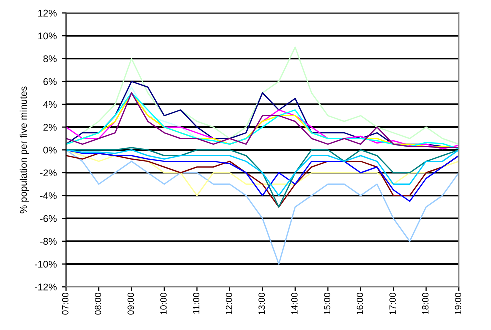 Image resolution: width=491 pixels, height=330 pixels. What do you see at coordinates (360, 304) in the screenshot?
I see `x-tick-label: 16:00` at bounding box center [360, 304].